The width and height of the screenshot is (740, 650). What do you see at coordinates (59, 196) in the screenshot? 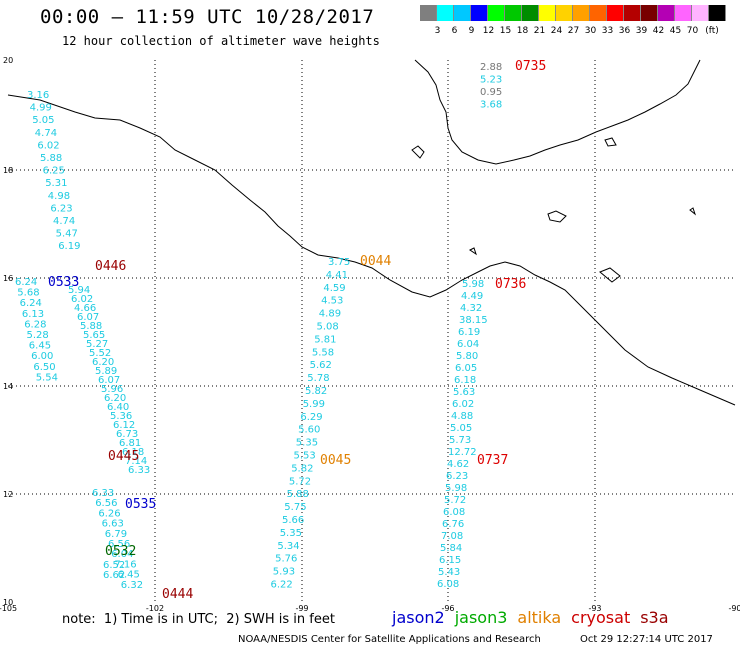
I see `wave-height-label: 4.98` at bounding box center [59, 196].